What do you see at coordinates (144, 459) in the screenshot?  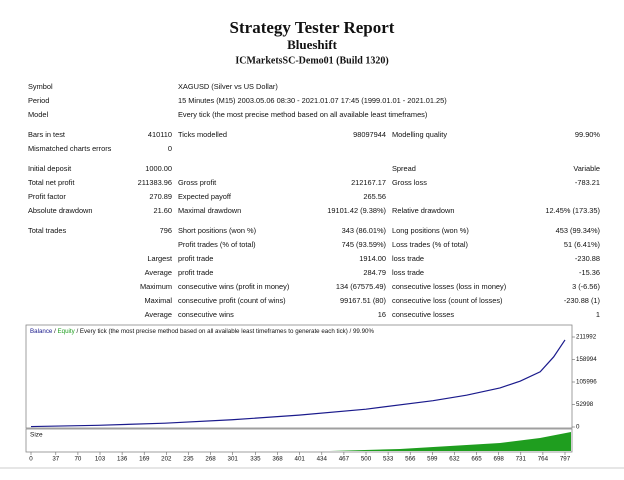 I see `x-tick-label: 169` at bounding box center [144, 459].